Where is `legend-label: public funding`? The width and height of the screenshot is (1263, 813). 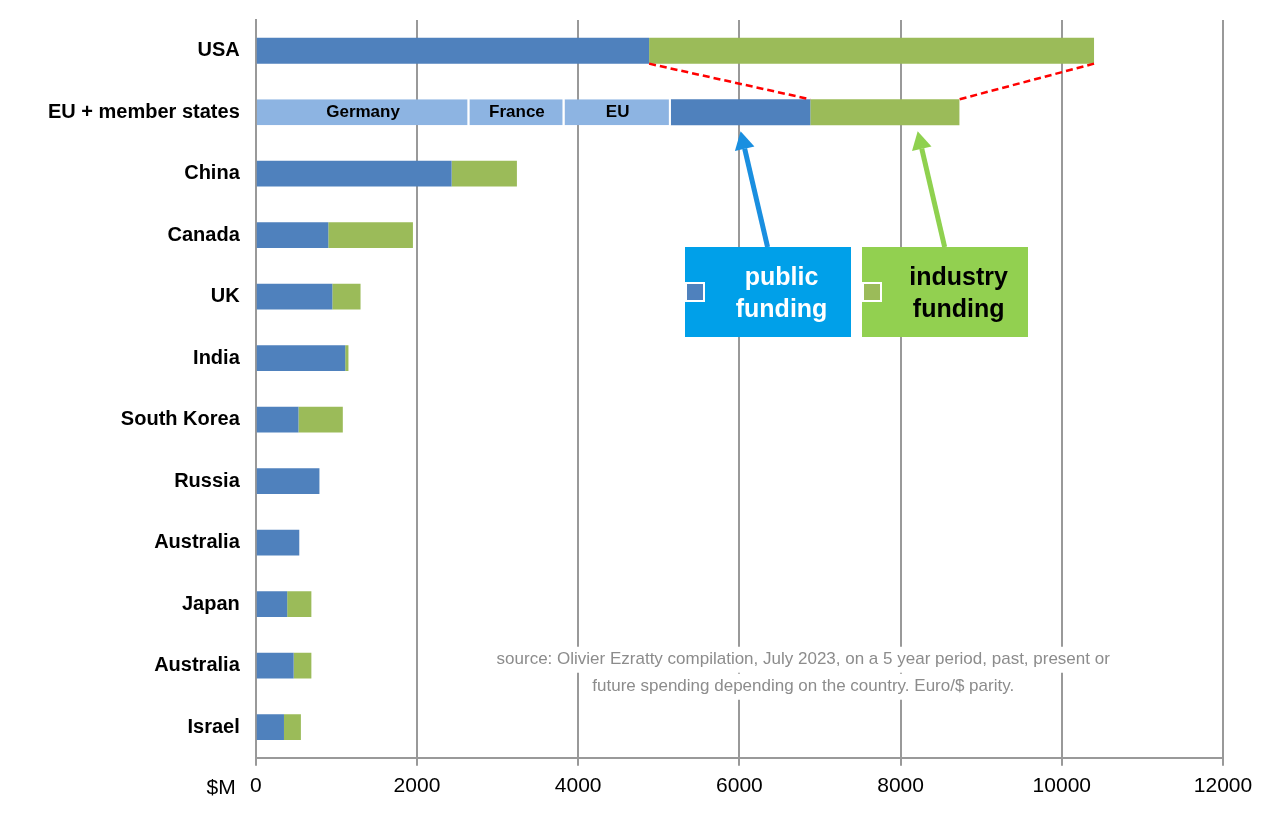
legend-label: public funding is located at coordinates (781, 293).